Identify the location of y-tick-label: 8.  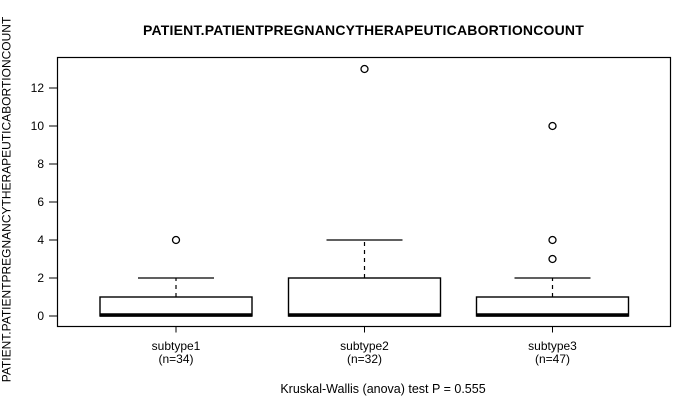
(40, 164).